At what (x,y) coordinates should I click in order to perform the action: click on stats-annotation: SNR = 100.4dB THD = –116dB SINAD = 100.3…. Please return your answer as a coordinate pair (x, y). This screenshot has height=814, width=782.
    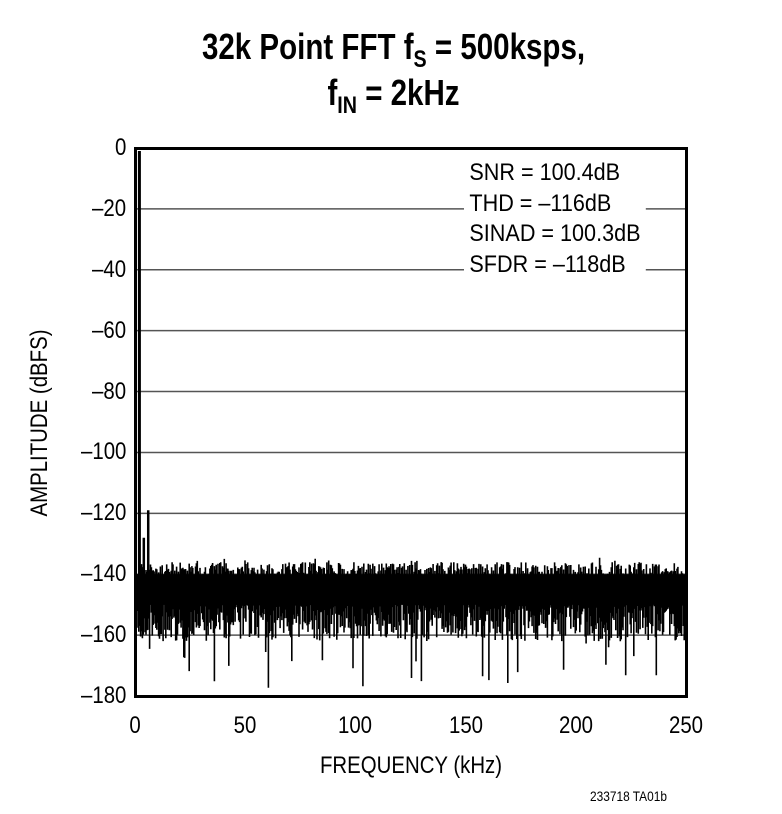
    Looking at the image, I should click on (555, 219).